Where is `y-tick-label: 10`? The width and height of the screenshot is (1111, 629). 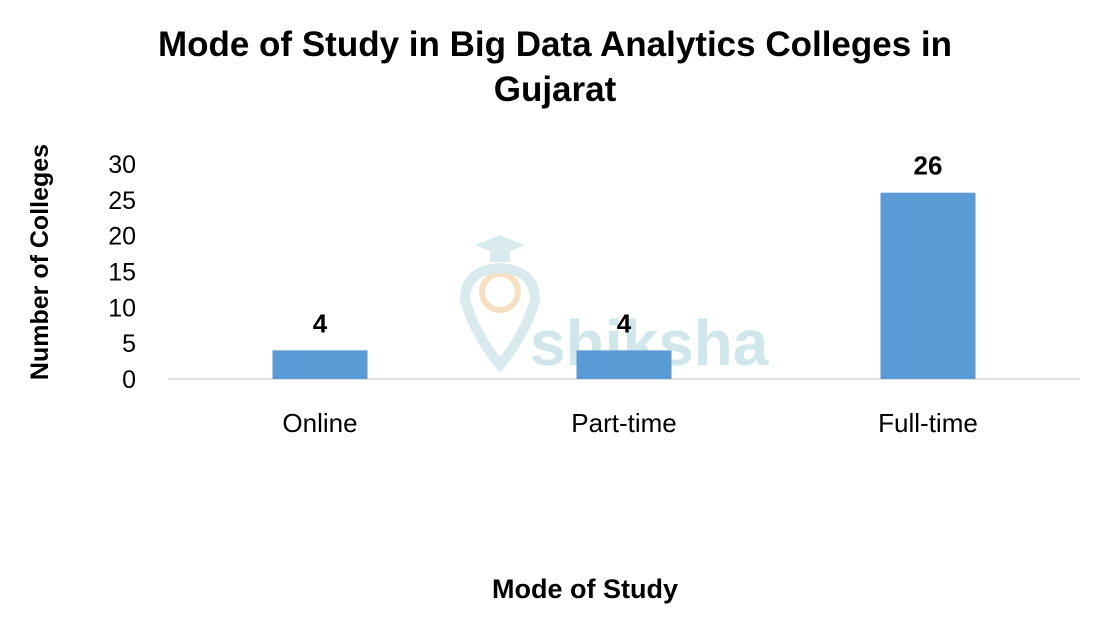
y-tick-label: 10 is located at coordinates (122, 308).